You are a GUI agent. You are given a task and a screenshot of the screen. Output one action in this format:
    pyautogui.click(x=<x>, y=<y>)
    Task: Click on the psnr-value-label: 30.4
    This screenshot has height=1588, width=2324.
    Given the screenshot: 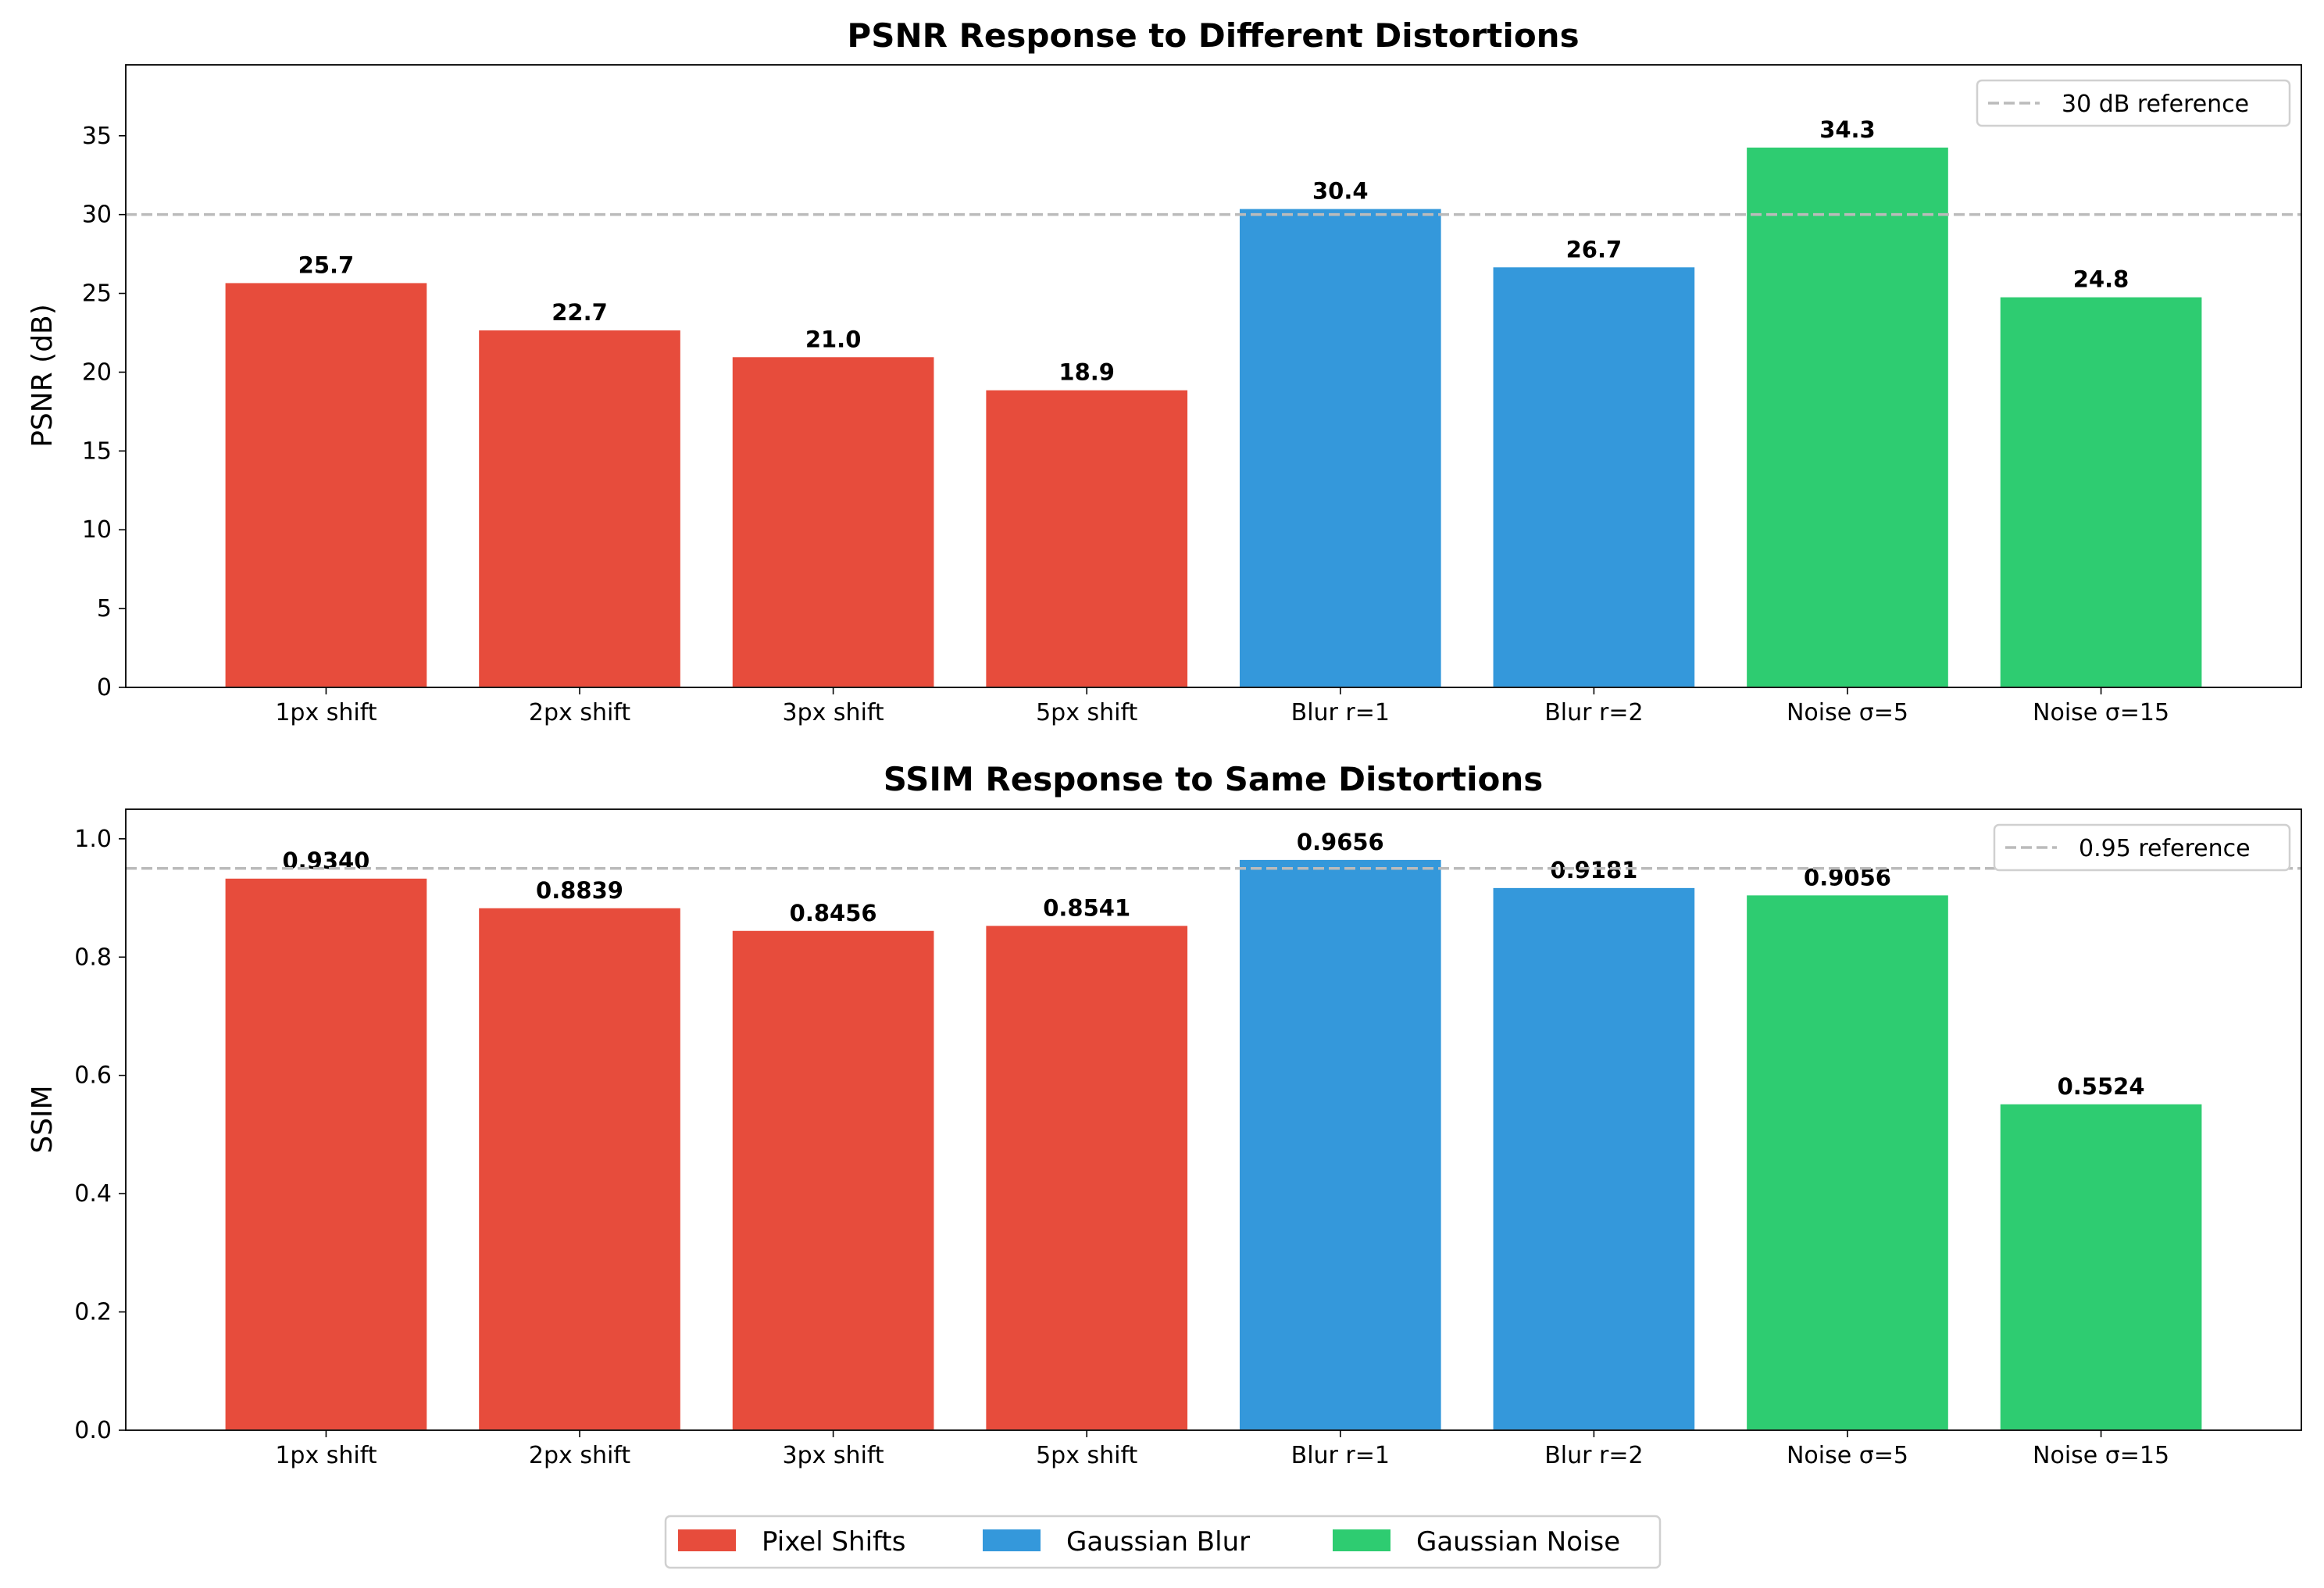 What is the action you would take?
    pyautogui.click(x=1340, y=191)
    